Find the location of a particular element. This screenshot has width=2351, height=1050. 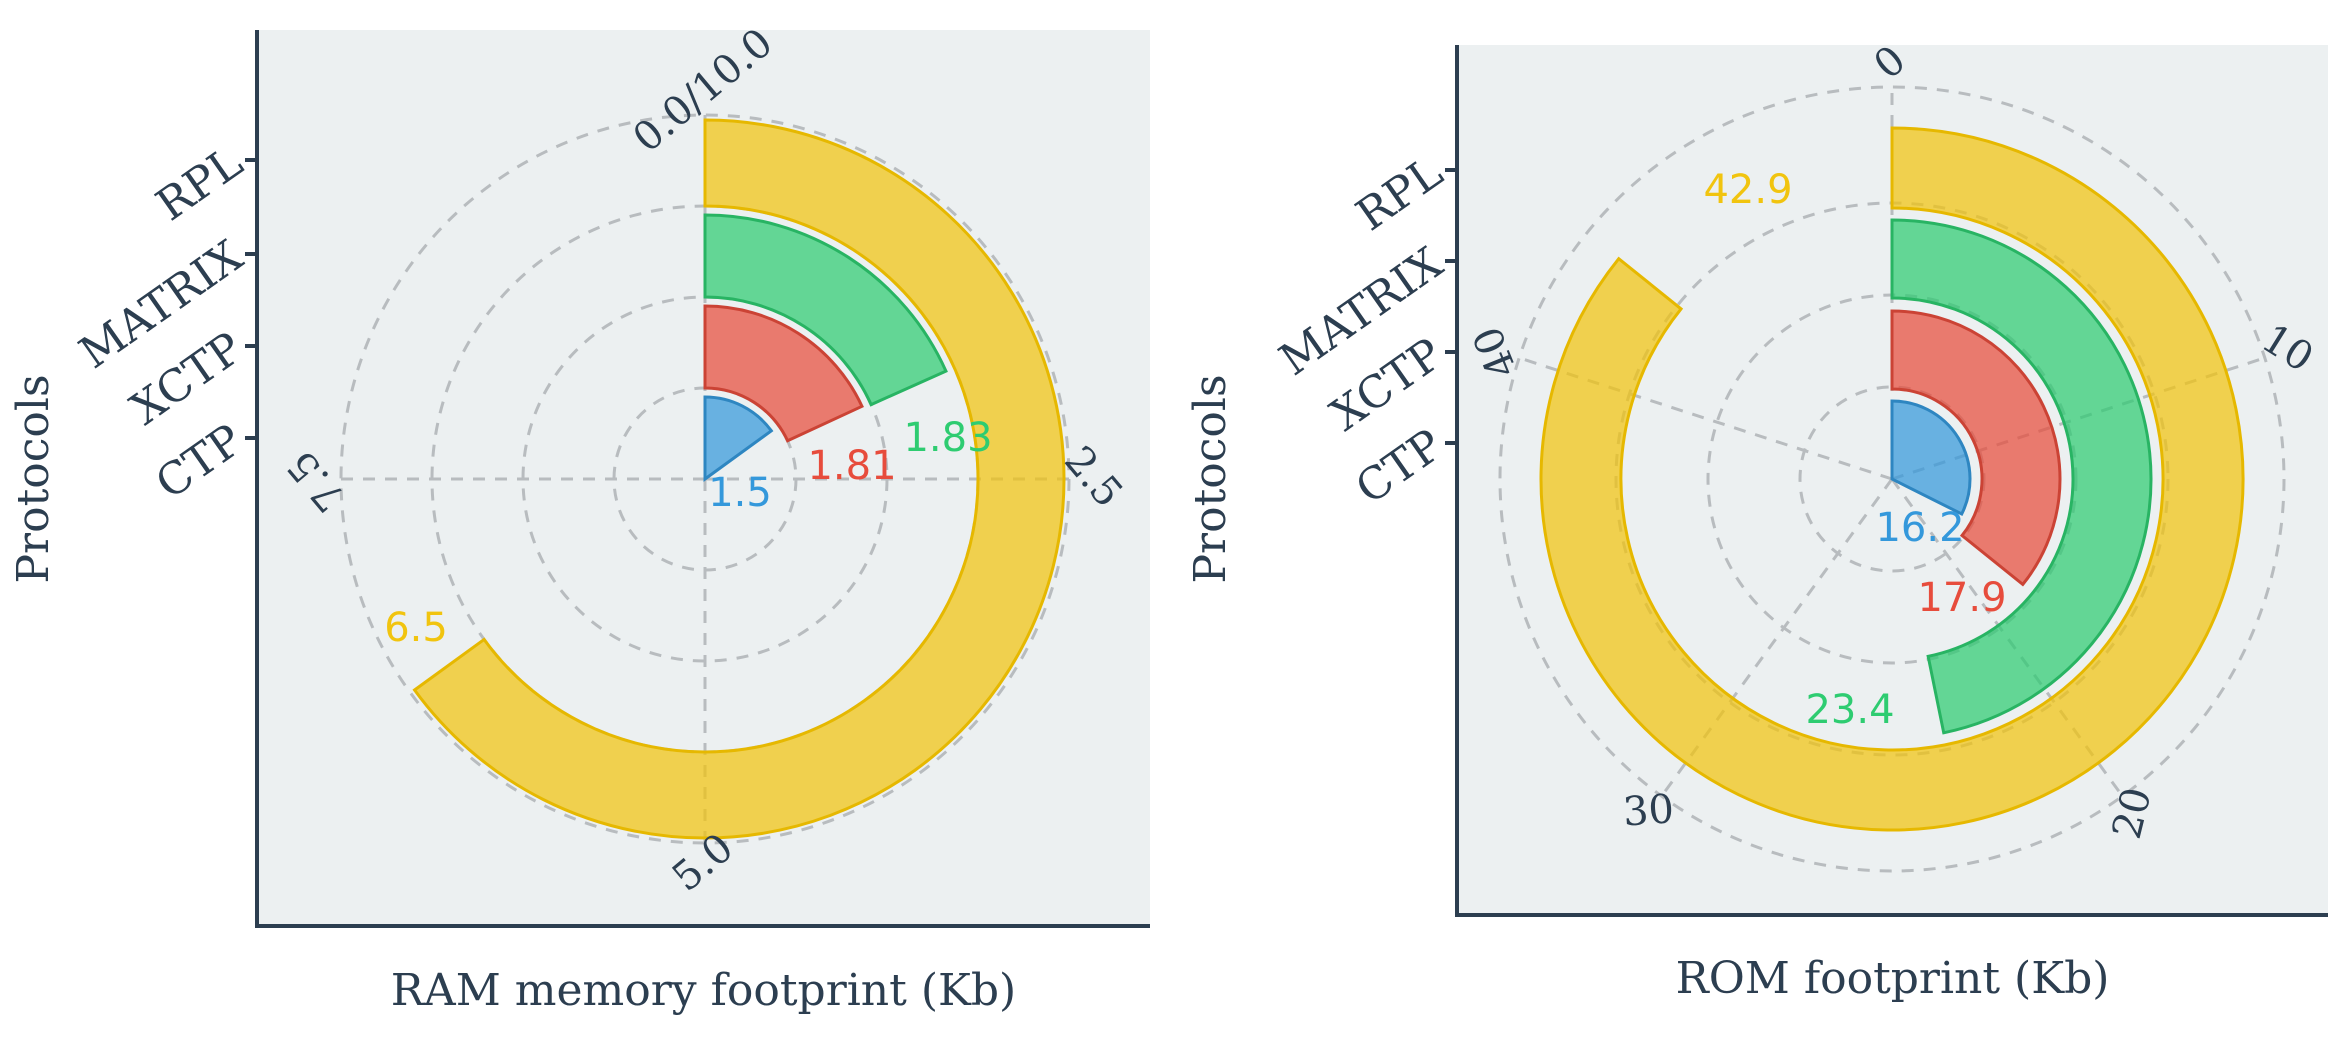

value-label-xctp: 1.81 is located at coordinates (851, 466).